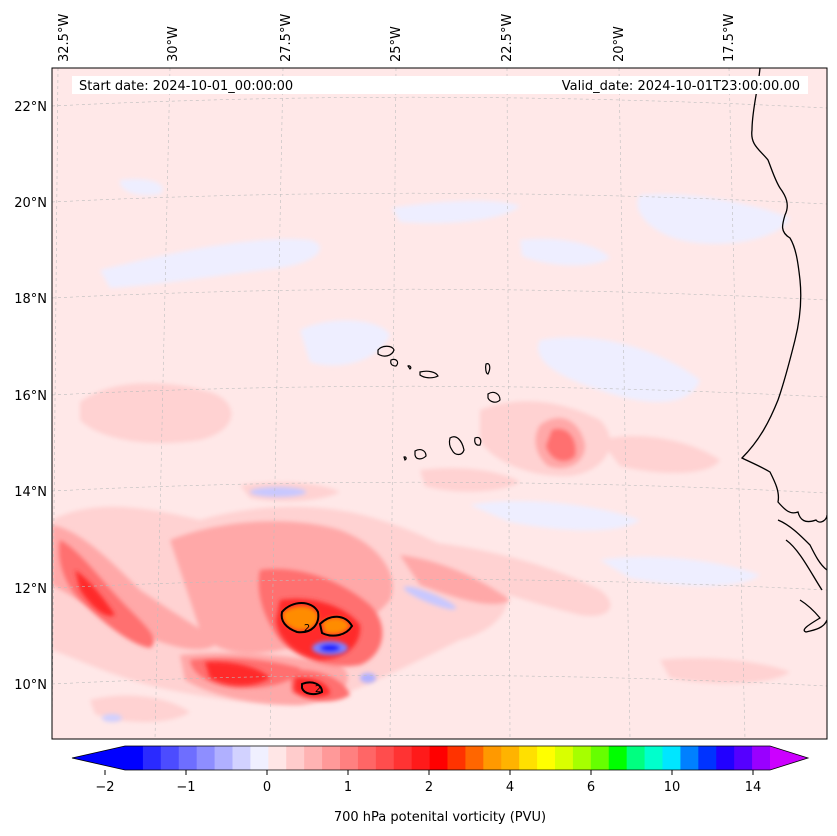 This screenshot has height=836, width=837. What do you see at coordinates (98, 758) in the screenshot?
I see `colorbar-under-arrow` at bounding box center [98, 758].